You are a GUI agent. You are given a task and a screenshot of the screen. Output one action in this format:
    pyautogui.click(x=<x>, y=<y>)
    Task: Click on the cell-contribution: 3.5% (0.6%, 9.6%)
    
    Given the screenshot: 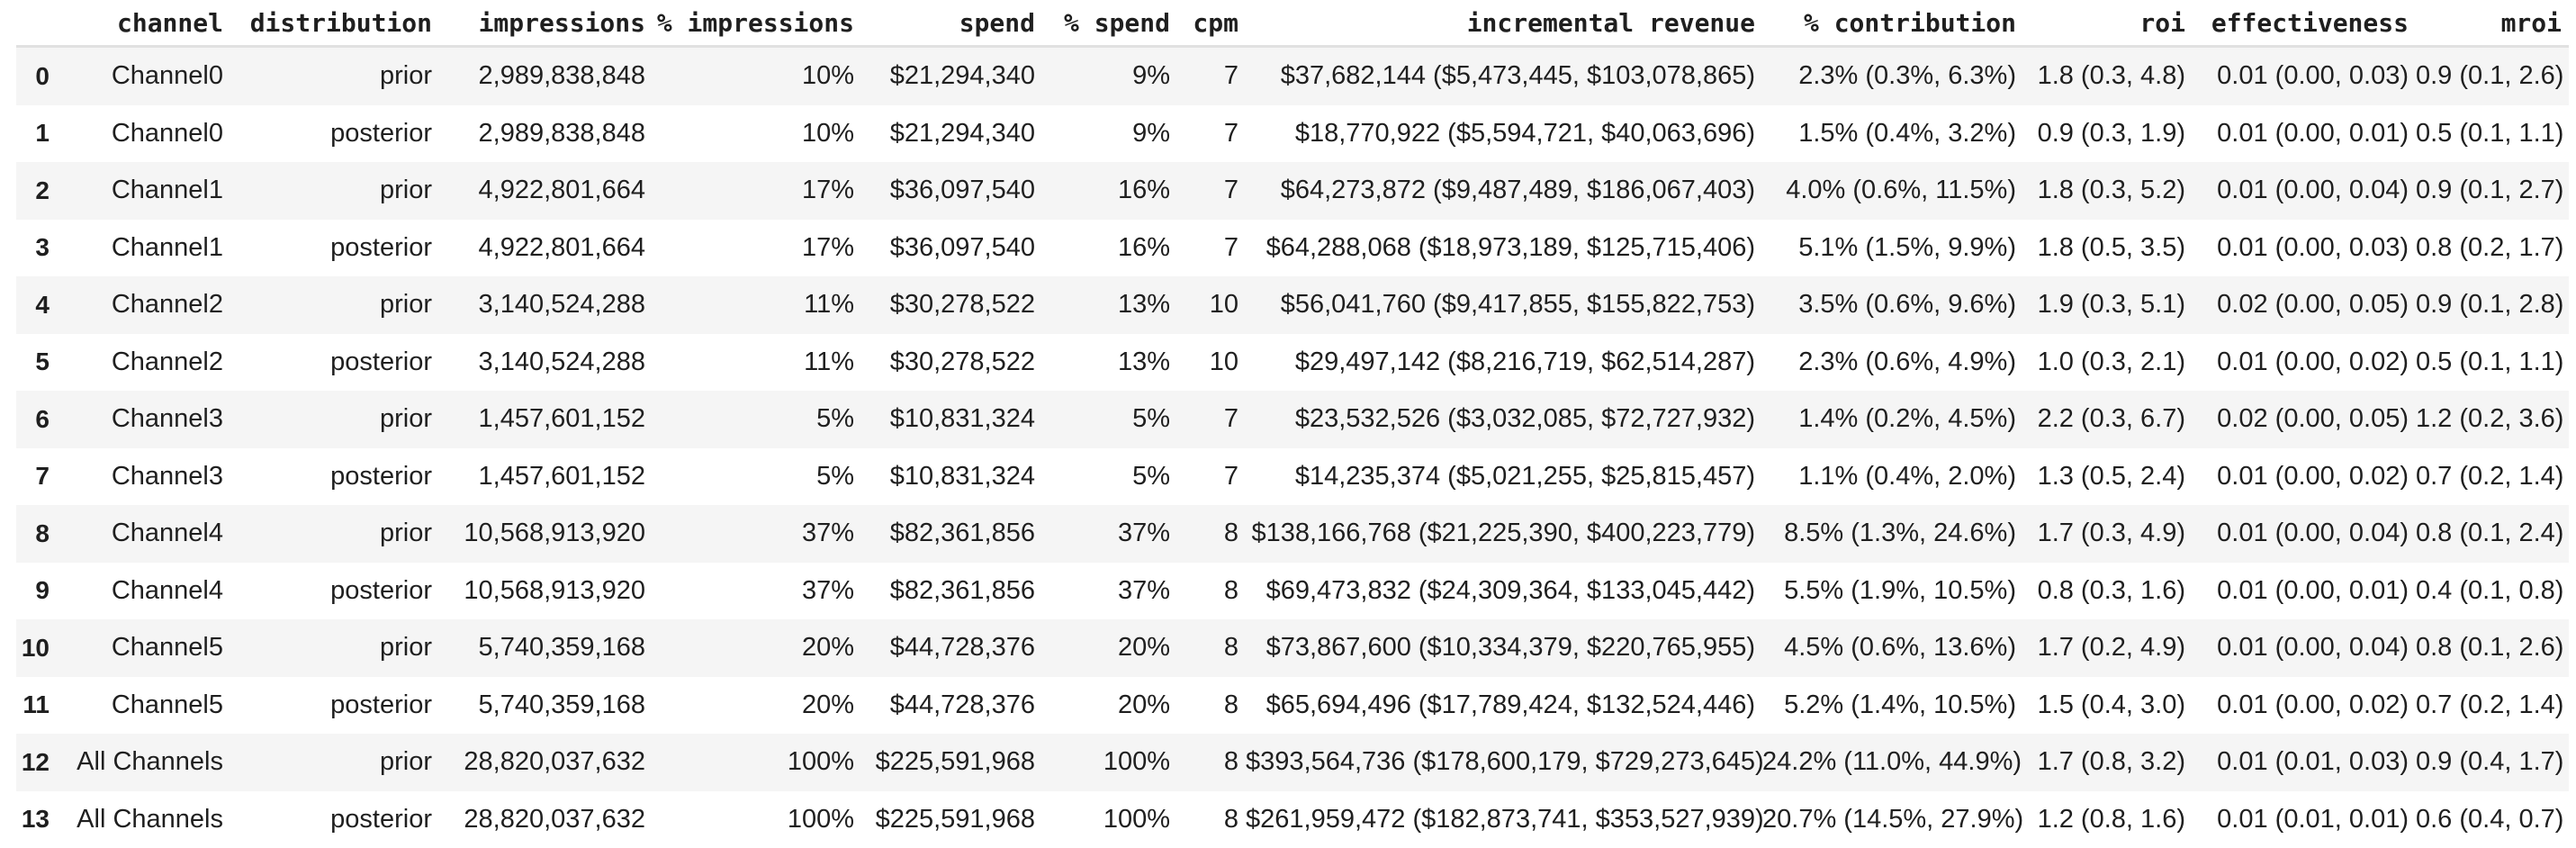 What is the action you would take?
    pyautogui.click(x=1907, y=305)
    